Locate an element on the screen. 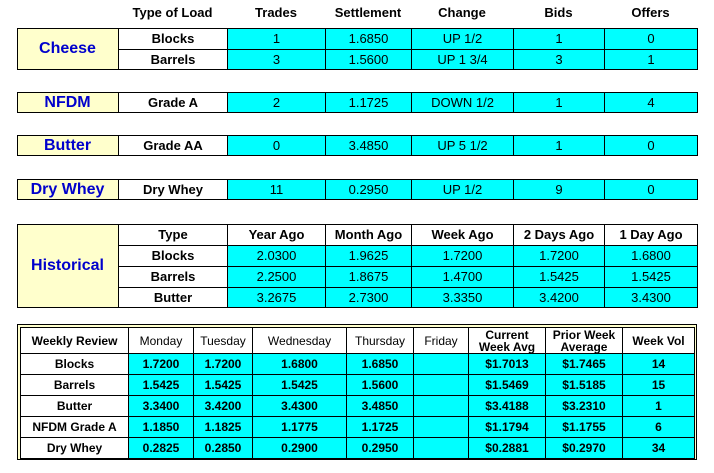  value-cell: $0.2970 is located at coordinates (584, 448).